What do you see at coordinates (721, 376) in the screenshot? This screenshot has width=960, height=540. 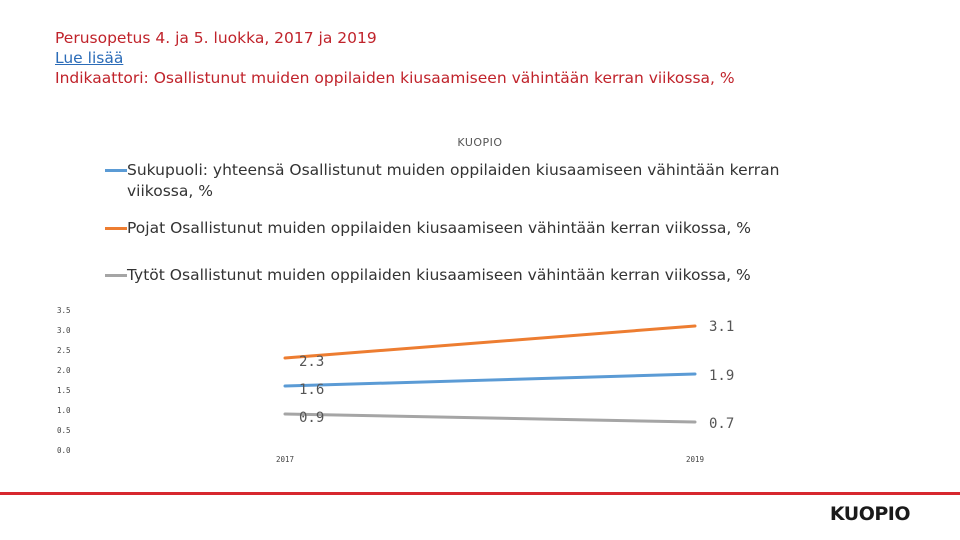 I see `data-label: 1.9` at bounding box center [721, 376].